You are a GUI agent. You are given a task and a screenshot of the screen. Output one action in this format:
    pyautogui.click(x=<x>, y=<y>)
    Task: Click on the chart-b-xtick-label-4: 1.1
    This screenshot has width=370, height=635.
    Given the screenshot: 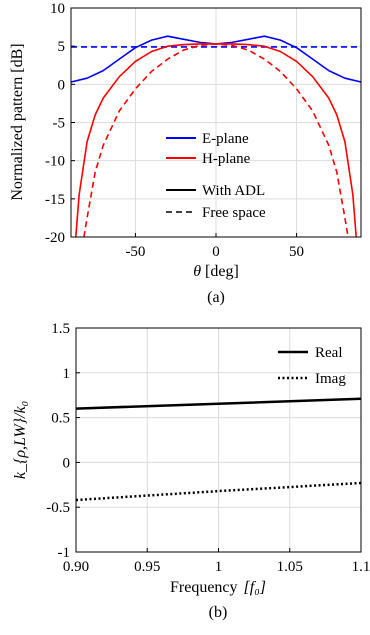 What is the action you would take?
    pyautogui.click(x=361, y=567)
    